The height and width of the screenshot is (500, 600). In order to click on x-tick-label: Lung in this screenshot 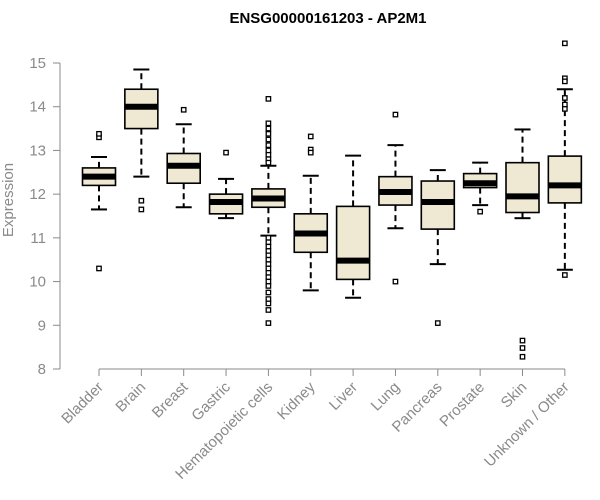, I will do `click(386, 397)`.